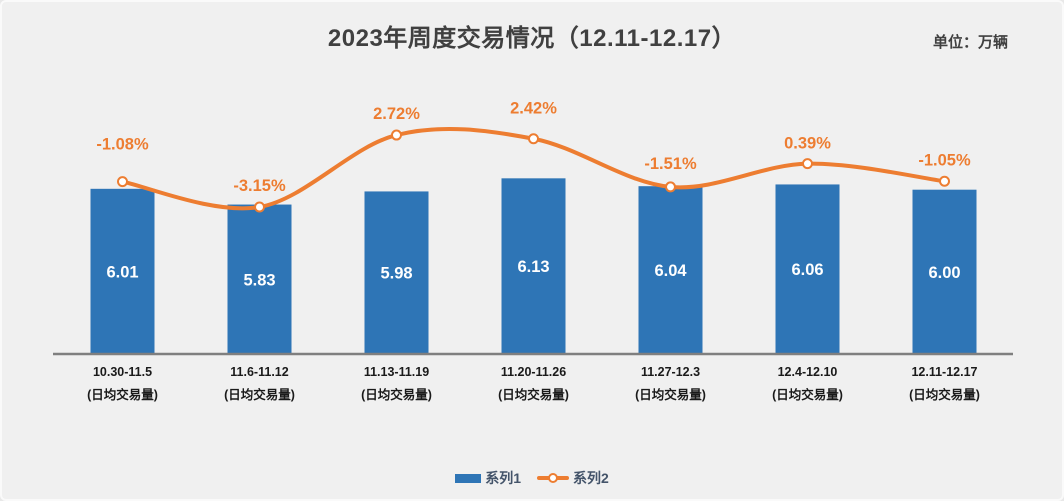 Image resolution: width=1064 pixels, height=501 pixels. Describe the element at coordinates (396, 372) in the screenshot. I see `x-axis-label: 11.13-11.19` at that location.